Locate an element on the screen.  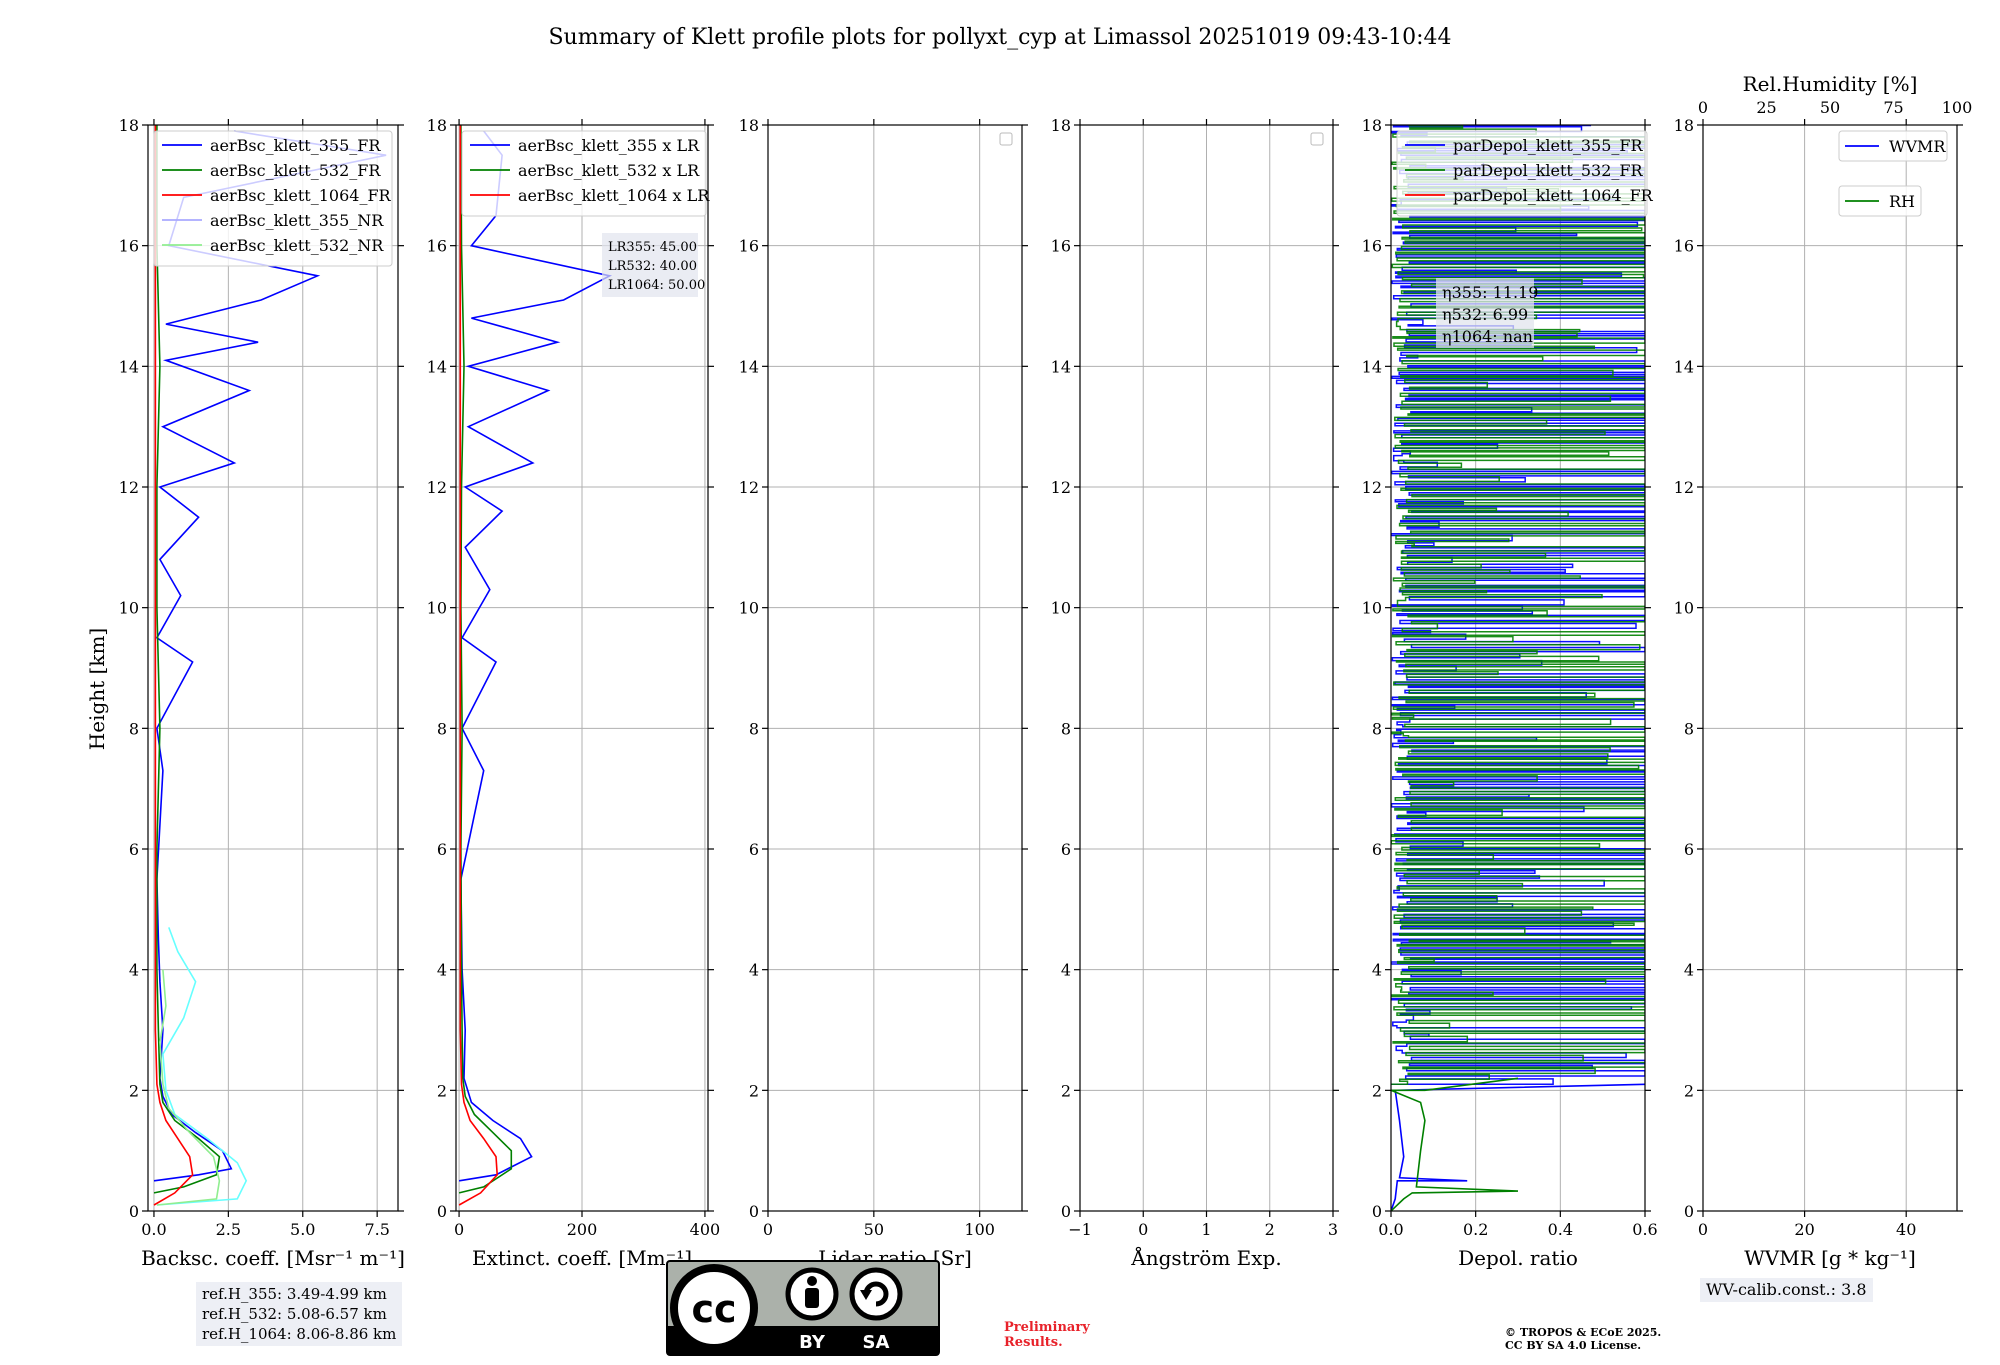
x-tick-label: 2 is located at coordinates (1270, 1229).